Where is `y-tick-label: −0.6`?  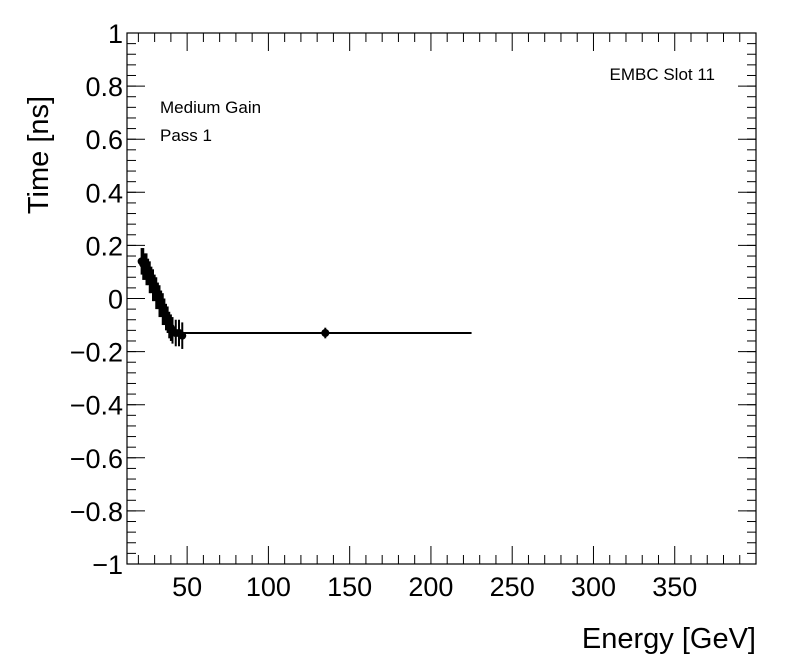 y-tick-label: −0.6 is located at coordinates (96, 459).